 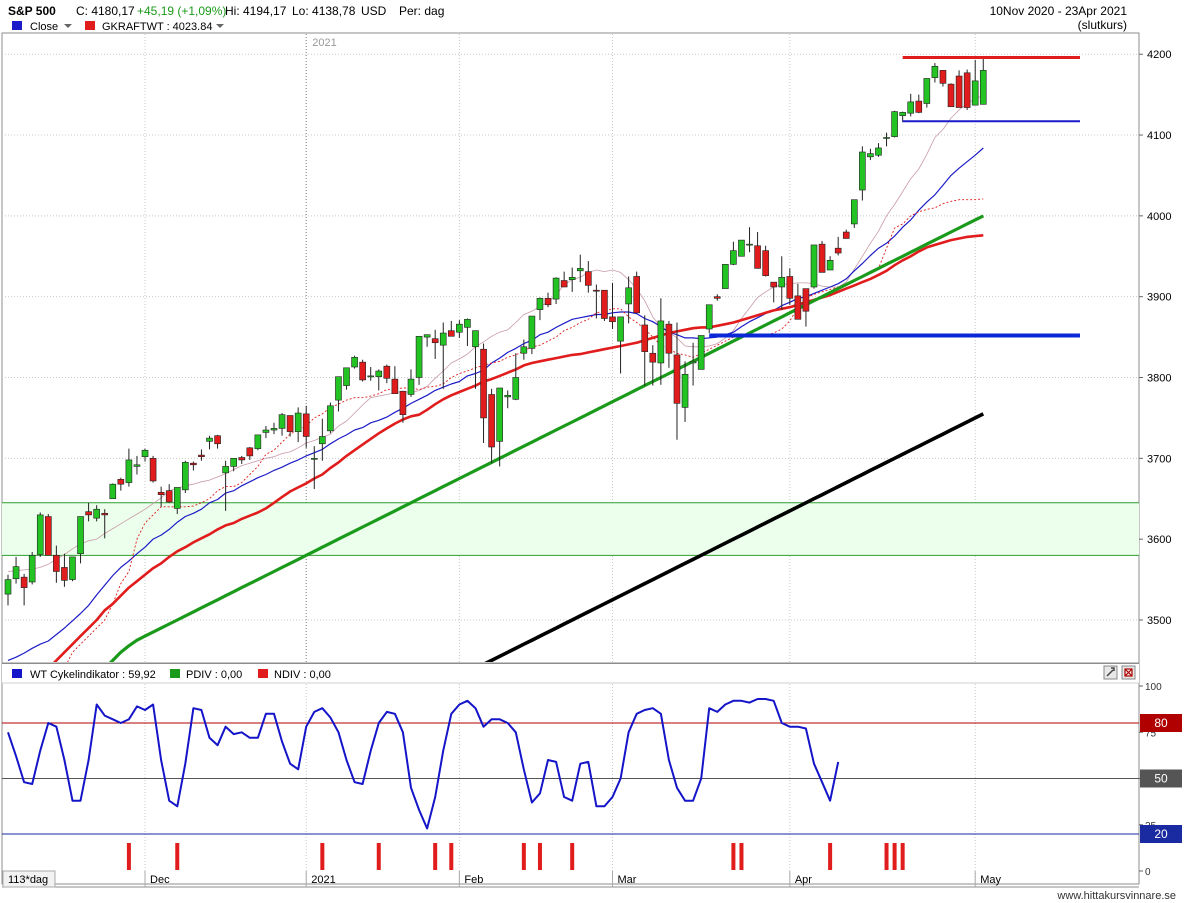 What do you see at coordinates (157, 27) in the screenshot?
I see `gkraft-legend-label: GKRAFTWT : 4023.84` at bounding box center [157, 27].